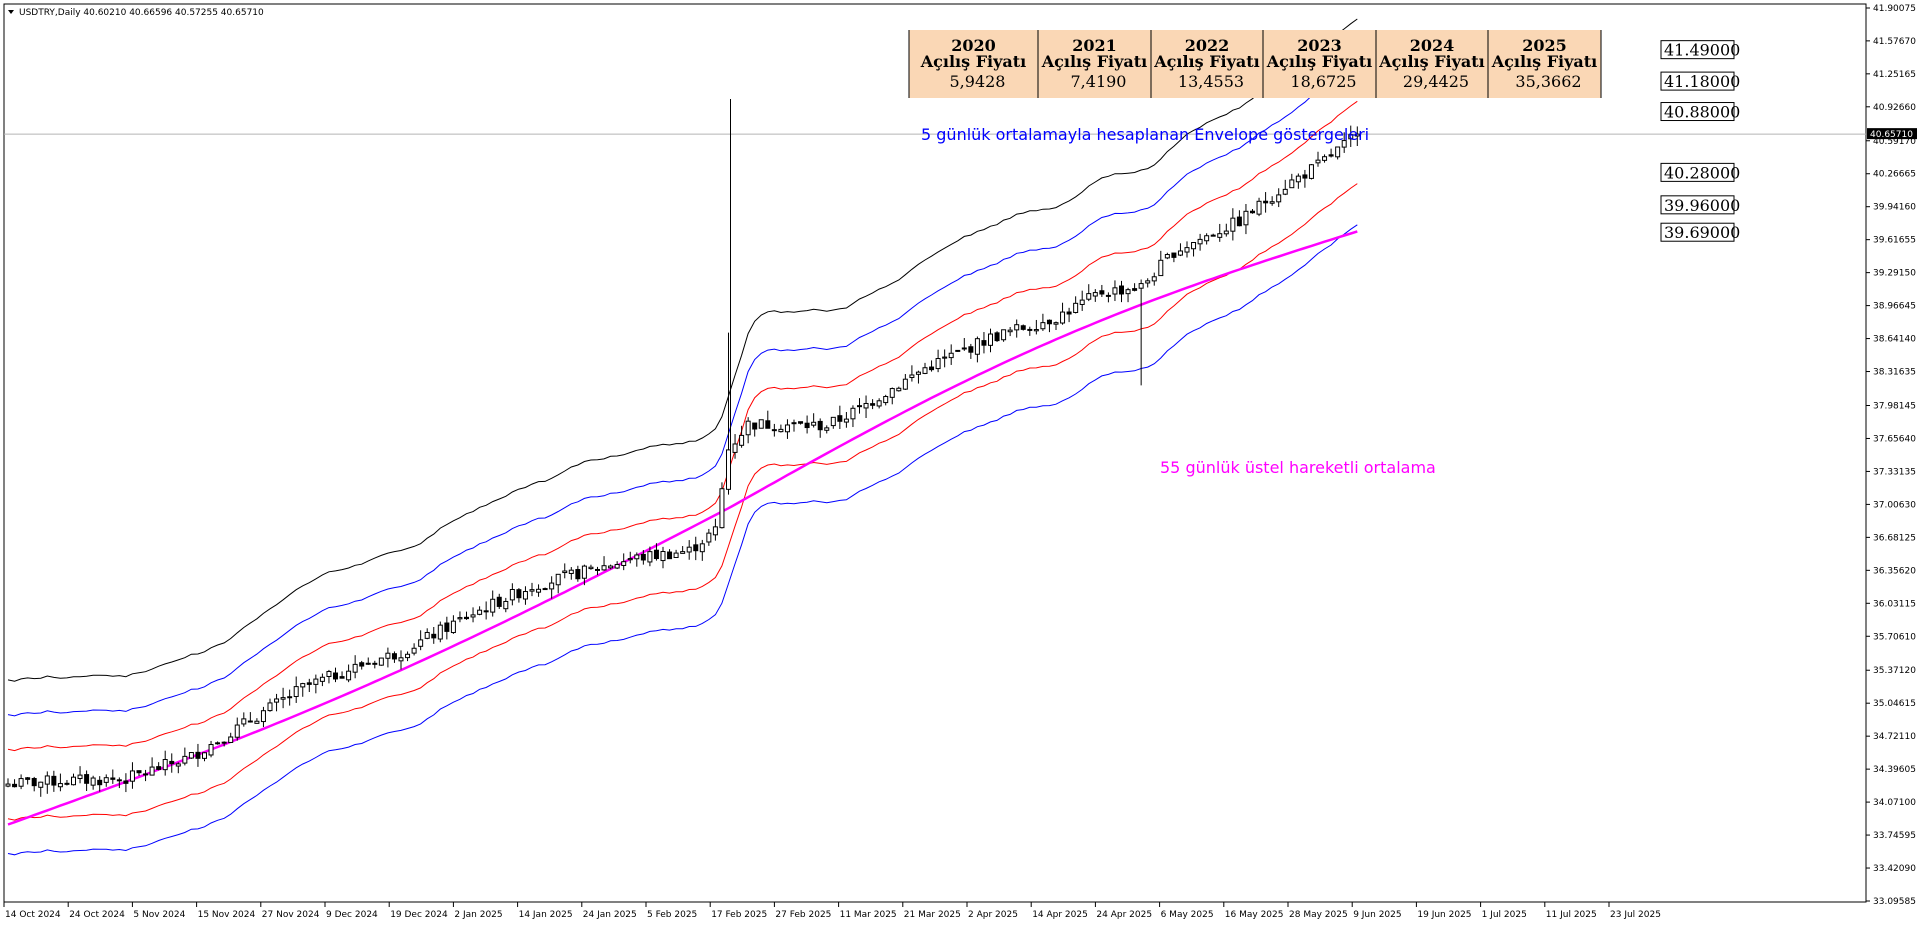  Describe the element at coordinates (1700, 81) in the screenshot. I see `level-label: 41.18000` at that location.